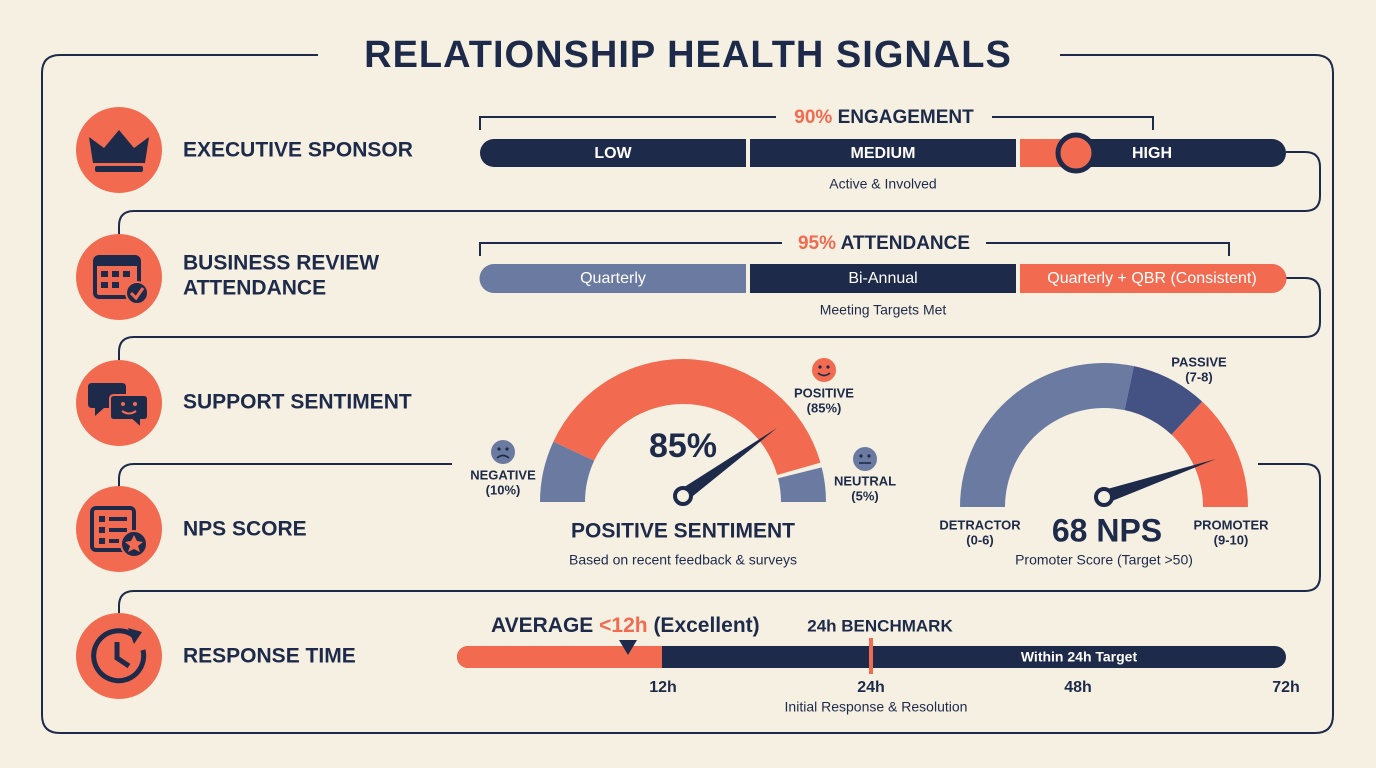  Describe the element at coordinates (245, 529) in the screenshot. I see `row-label: NPS SCORE` at that location.